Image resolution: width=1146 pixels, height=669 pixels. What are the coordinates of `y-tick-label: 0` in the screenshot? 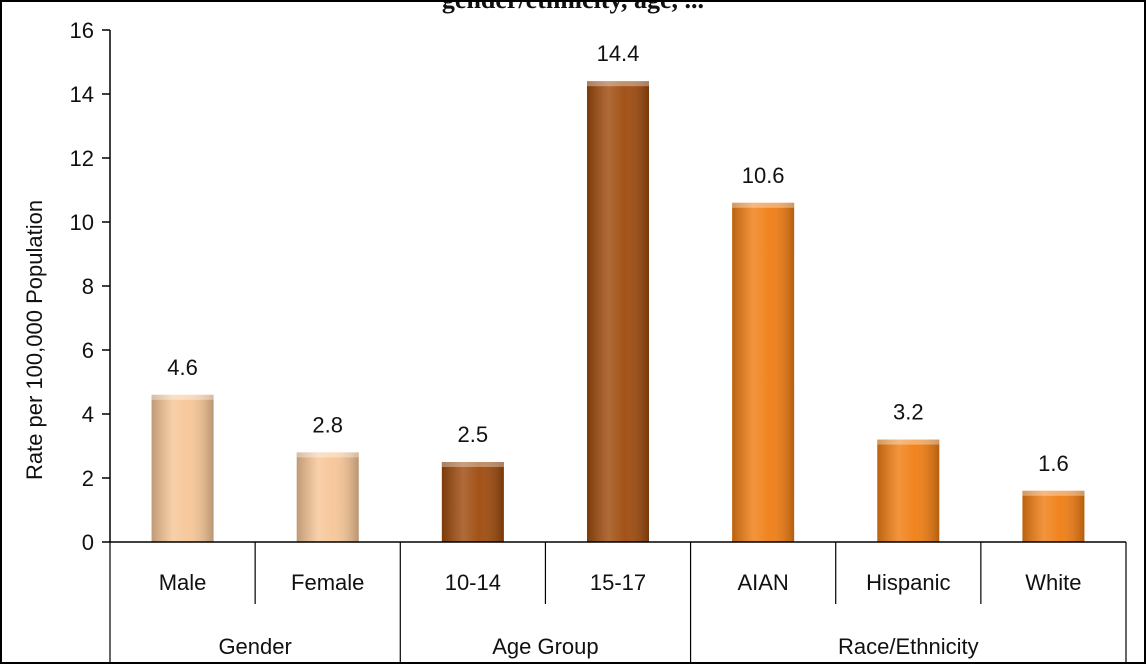 It's located at (88, 542).